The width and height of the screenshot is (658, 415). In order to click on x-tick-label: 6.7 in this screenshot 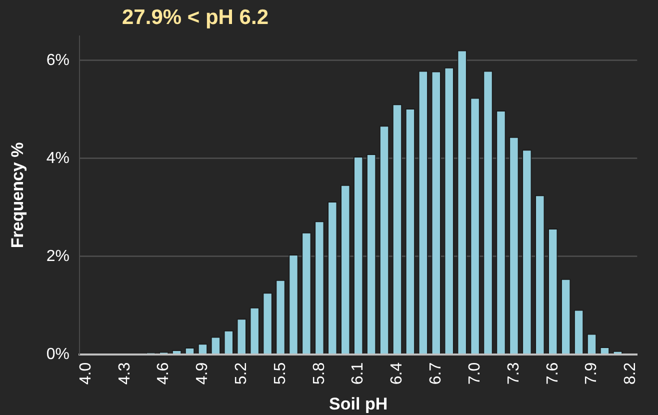, I will do `click(436, 373)`.